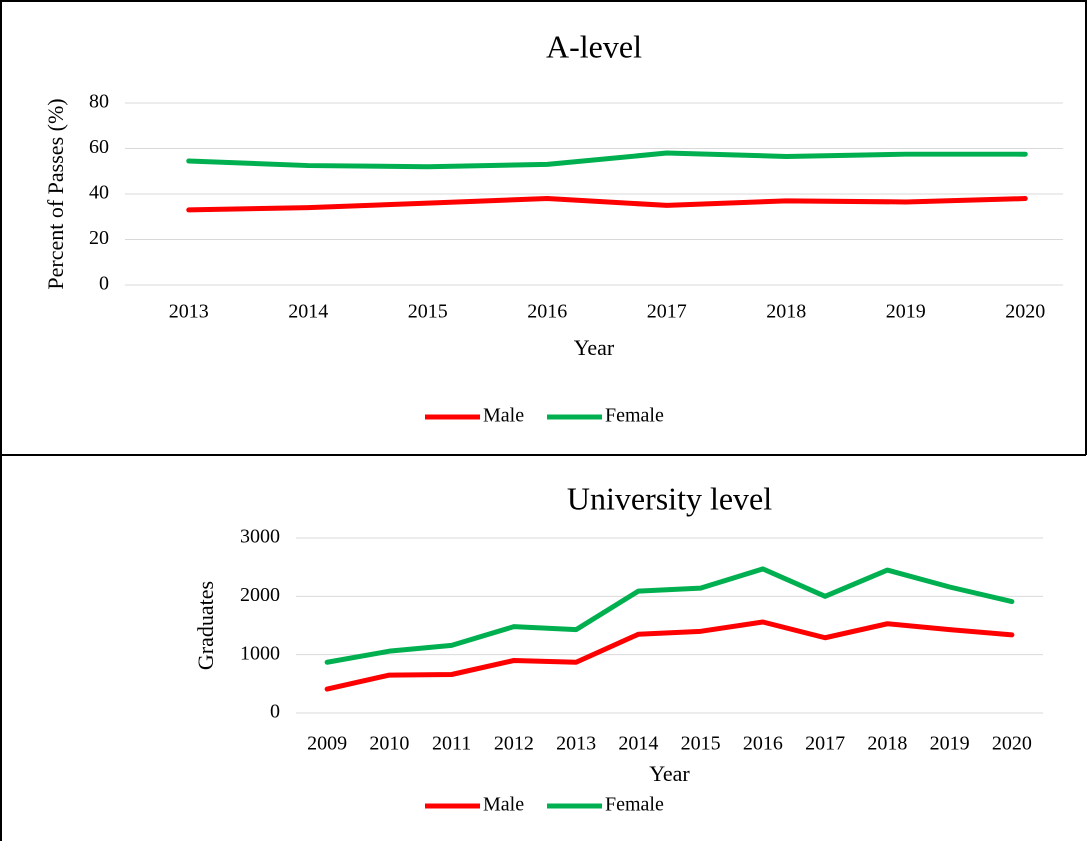 The width and height of the screenshot is (1088, 841). I want to click on y-tick-label: 20, so click(99, 238).